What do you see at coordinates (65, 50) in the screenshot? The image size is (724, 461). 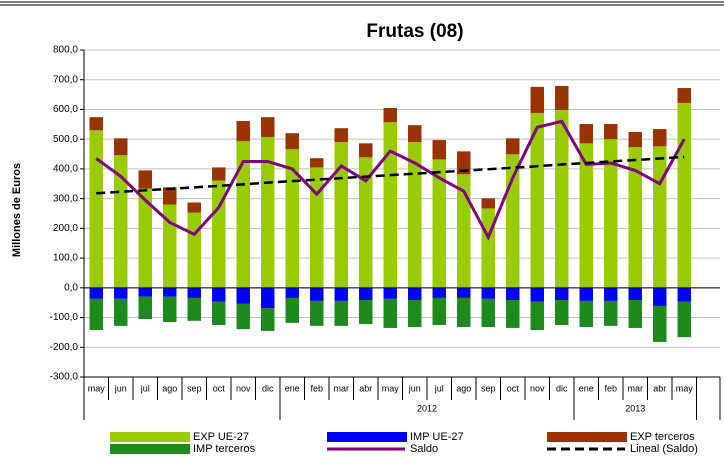 I see `y-tick-label: 800,0` at bounding box center [65, 50].